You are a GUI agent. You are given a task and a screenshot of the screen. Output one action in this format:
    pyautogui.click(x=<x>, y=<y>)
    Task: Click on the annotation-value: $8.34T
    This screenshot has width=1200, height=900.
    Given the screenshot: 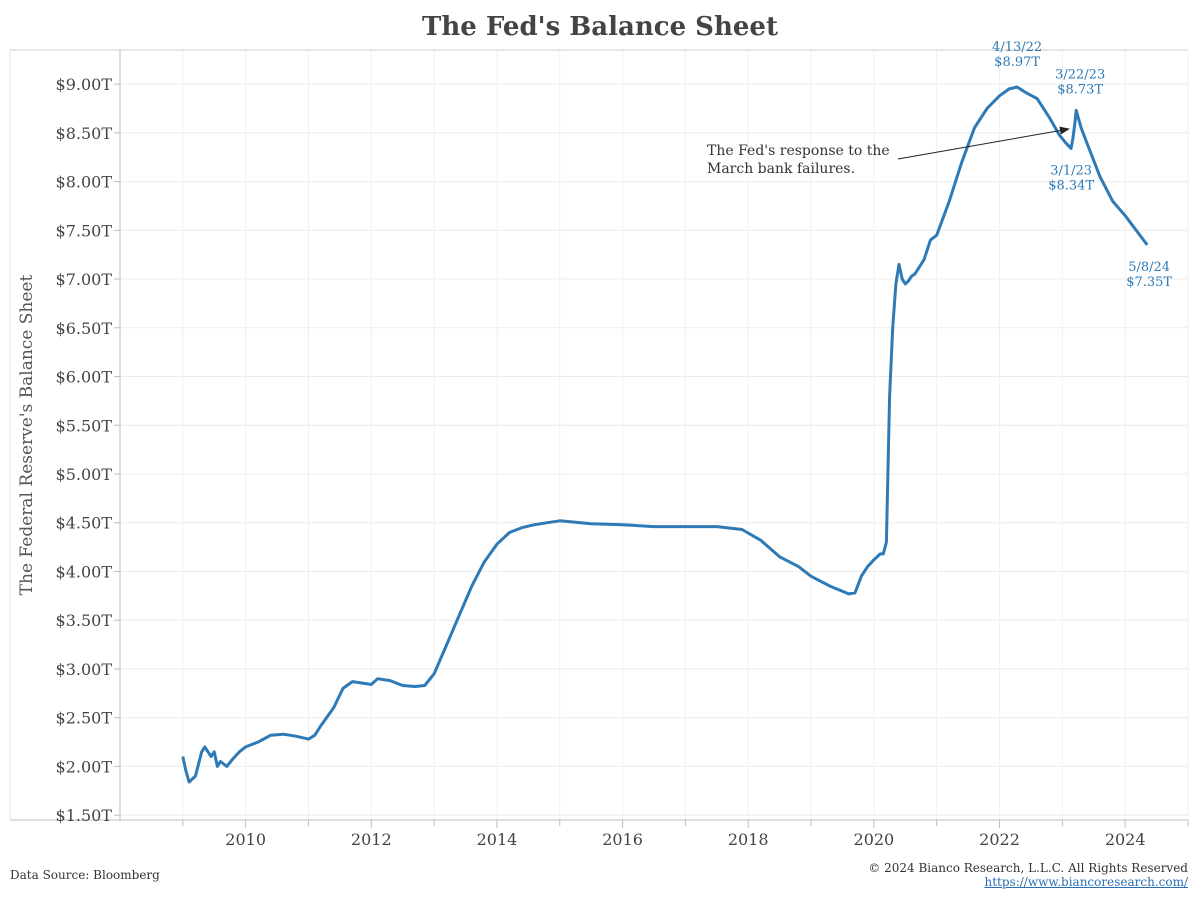 What is the action you would take?
    pyautogui.click(x=1071, y=185)
    